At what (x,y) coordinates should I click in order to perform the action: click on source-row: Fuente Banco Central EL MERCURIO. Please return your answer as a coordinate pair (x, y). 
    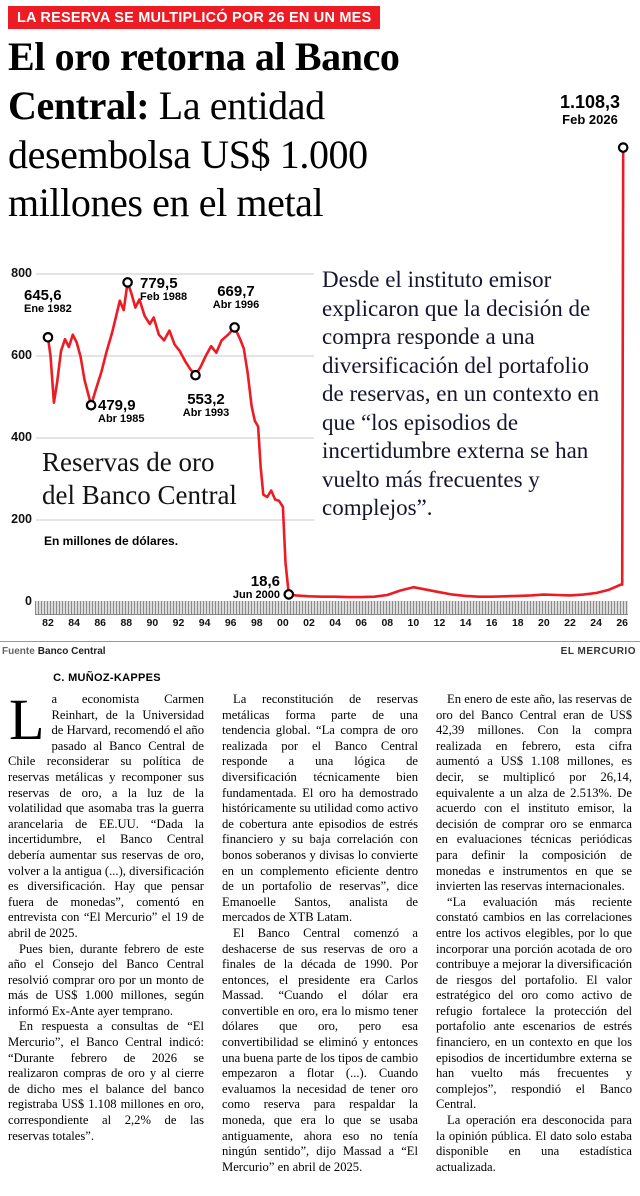
    Looking at the image, I should click on (320, 649).